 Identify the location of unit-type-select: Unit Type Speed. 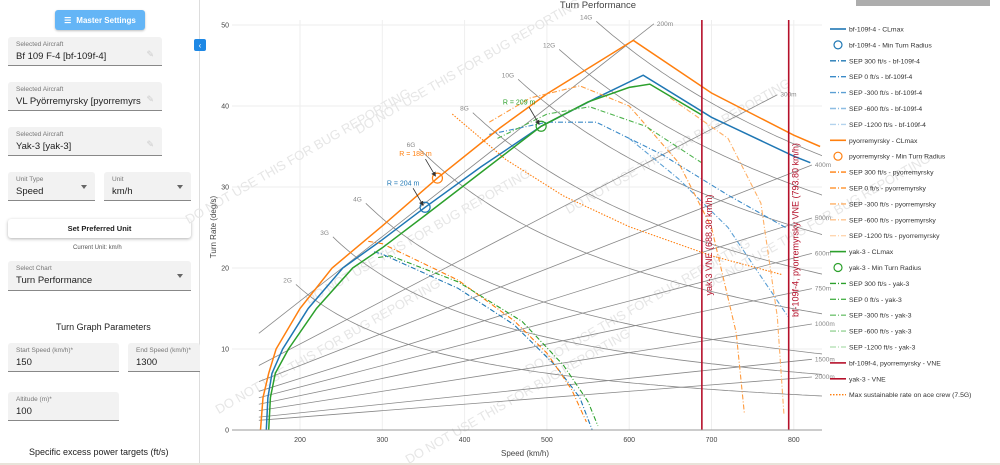
(51, 186).